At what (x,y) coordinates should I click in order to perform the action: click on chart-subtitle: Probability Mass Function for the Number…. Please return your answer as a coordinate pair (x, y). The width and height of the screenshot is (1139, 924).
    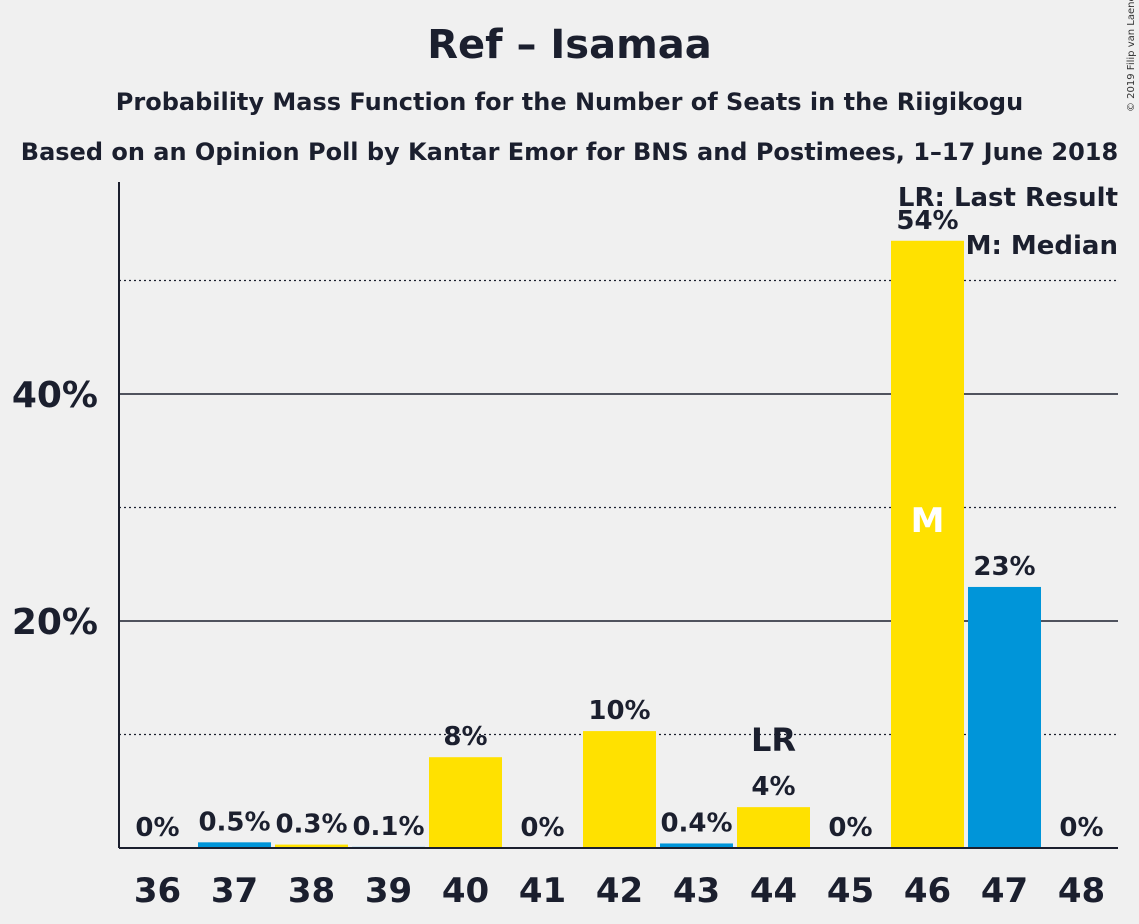
    Looking at the image, I should click on (569, 102).